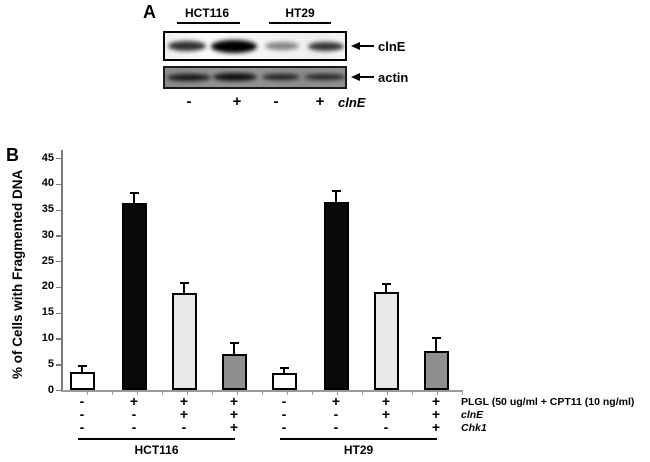  Describe the element at coordinates (276, 101) in the screenshot. I see `panel-a-lane-sign: -` at that location.